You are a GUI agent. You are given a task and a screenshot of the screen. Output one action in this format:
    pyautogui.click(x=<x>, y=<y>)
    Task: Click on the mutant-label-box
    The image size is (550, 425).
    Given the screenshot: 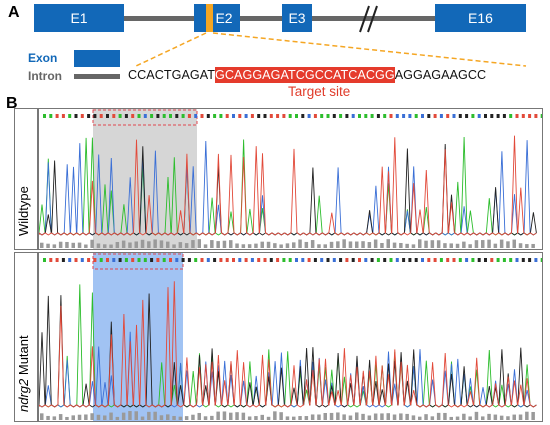 What is the action you would take?
    pyautogui.click(x=26, y=337)
    